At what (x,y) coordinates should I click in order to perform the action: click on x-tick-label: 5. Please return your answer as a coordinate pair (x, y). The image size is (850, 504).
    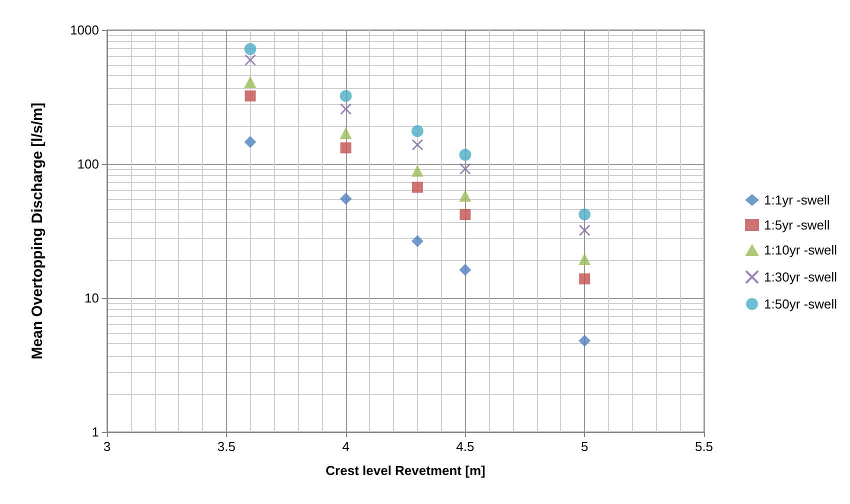
    Looking at the image, I should click on (584, 446).